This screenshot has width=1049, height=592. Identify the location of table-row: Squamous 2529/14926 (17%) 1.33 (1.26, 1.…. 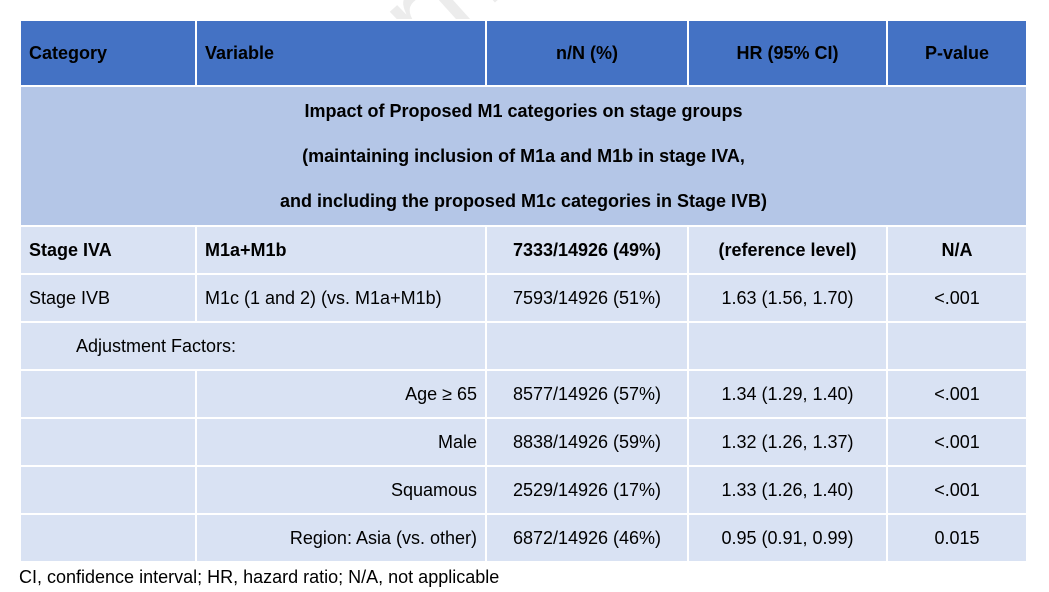
(523, 490).